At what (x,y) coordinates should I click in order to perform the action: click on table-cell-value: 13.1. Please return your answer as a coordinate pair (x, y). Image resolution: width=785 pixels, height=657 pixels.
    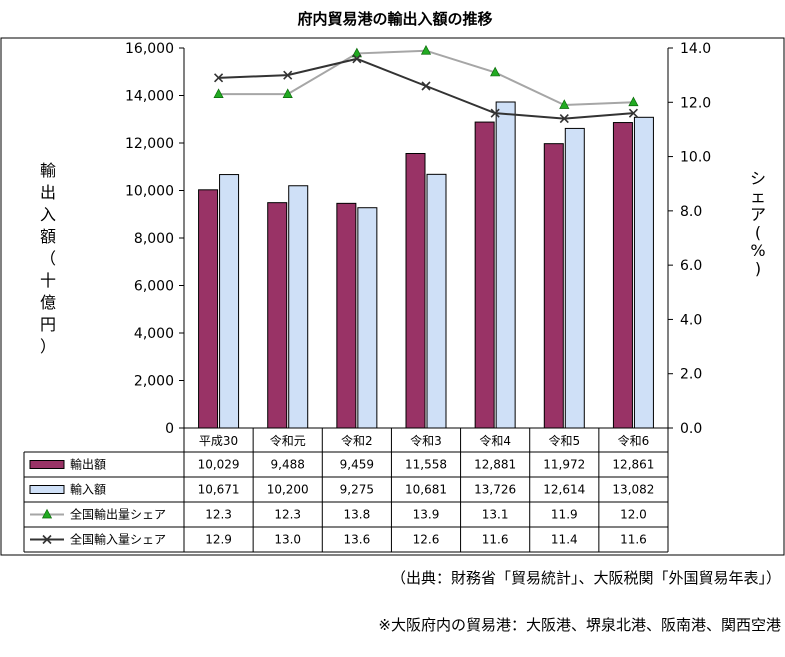
    Looking at the image, I should click on (495, 515).